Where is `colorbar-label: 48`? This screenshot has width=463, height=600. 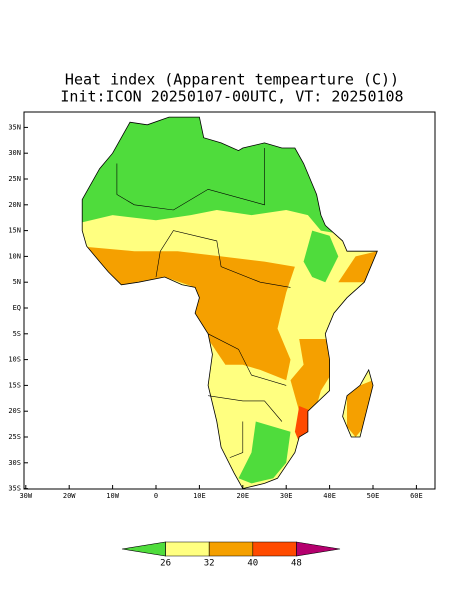
colorbar-label: 48 is located at coordinates (296, 564).